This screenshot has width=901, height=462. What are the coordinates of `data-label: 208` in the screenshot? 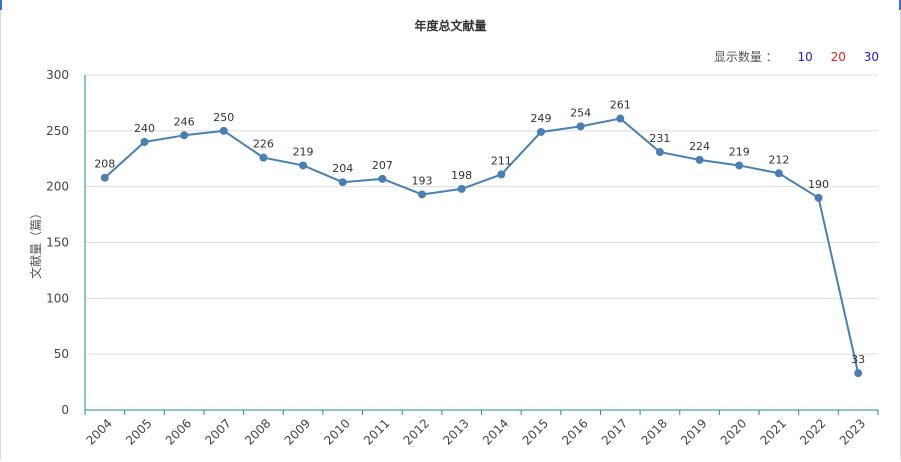 It's located at (104, 164).